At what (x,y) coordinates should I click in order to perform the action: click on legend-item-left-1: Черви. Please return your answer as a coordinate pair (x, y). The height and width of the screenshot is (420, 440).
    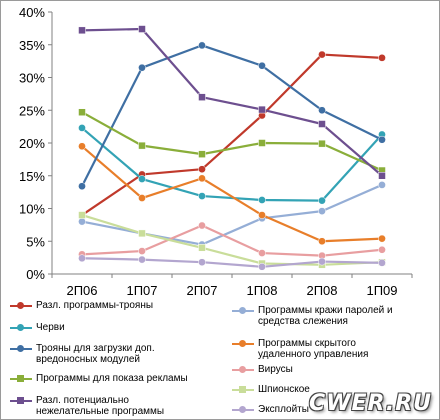
    Looking at the image, I should click on (105, 327).